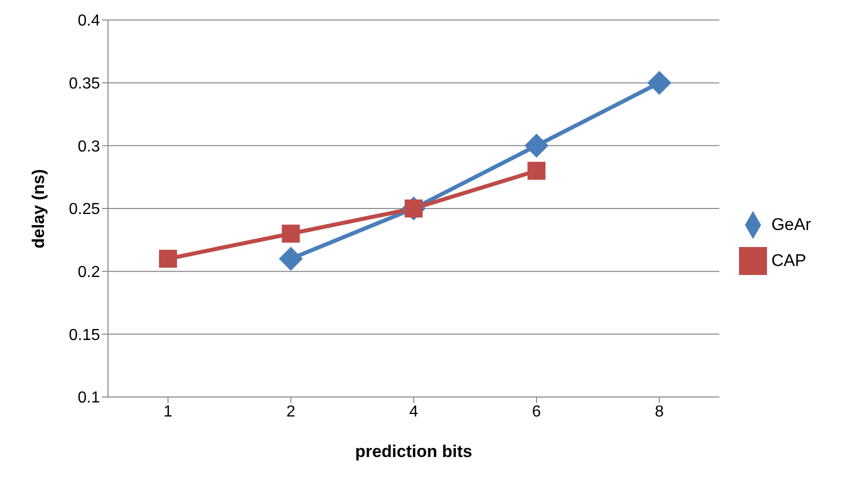  Describe the element at coordinates (788, 260) in the screenshot. I see `legend-label: CAP` at that location.